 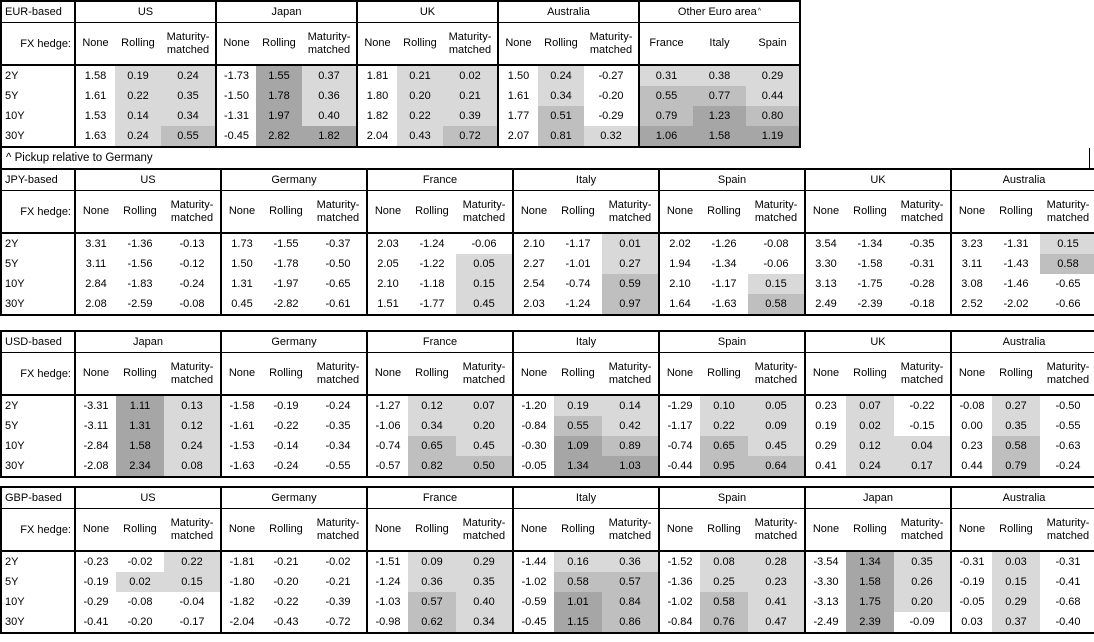 What do you see at coordinates (242, 602) in the screenshot?
I see `value-cell: -1.82` at bounding box center [242, 602].